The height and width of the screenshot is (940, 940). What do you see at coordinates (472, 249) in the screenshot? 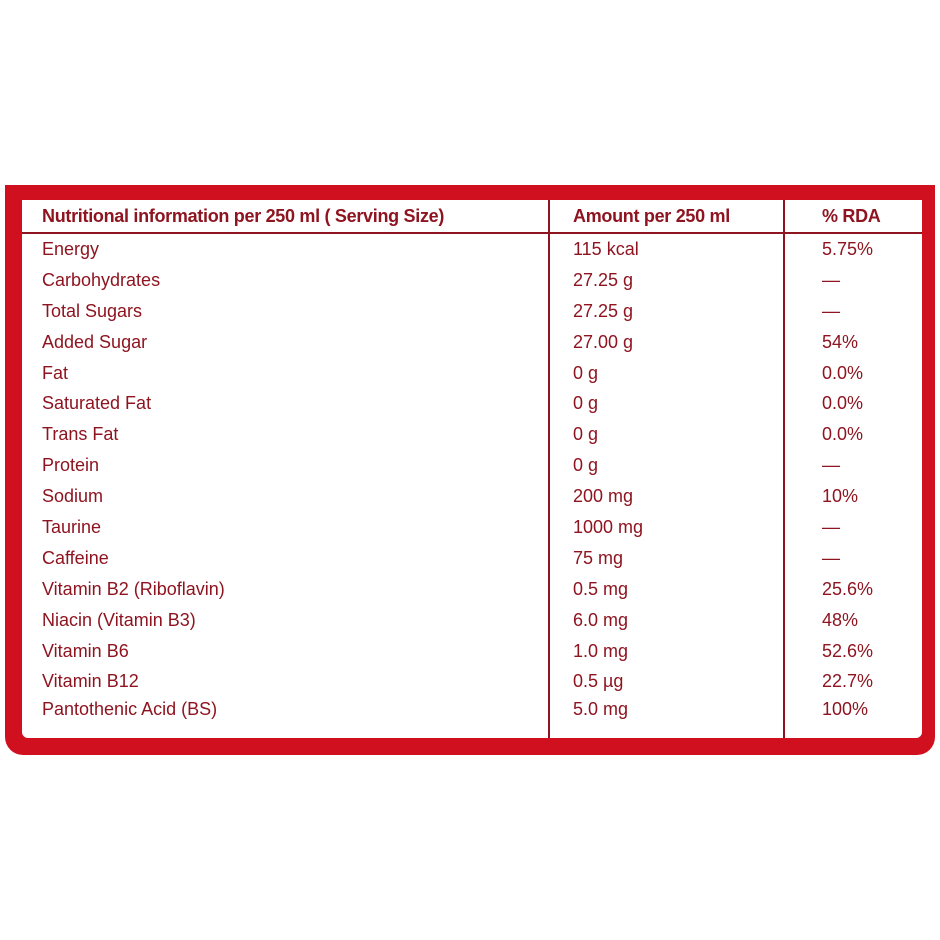
I see `table-row: Energy 115 kcal 5.75%` at bounding box center [472, 249].